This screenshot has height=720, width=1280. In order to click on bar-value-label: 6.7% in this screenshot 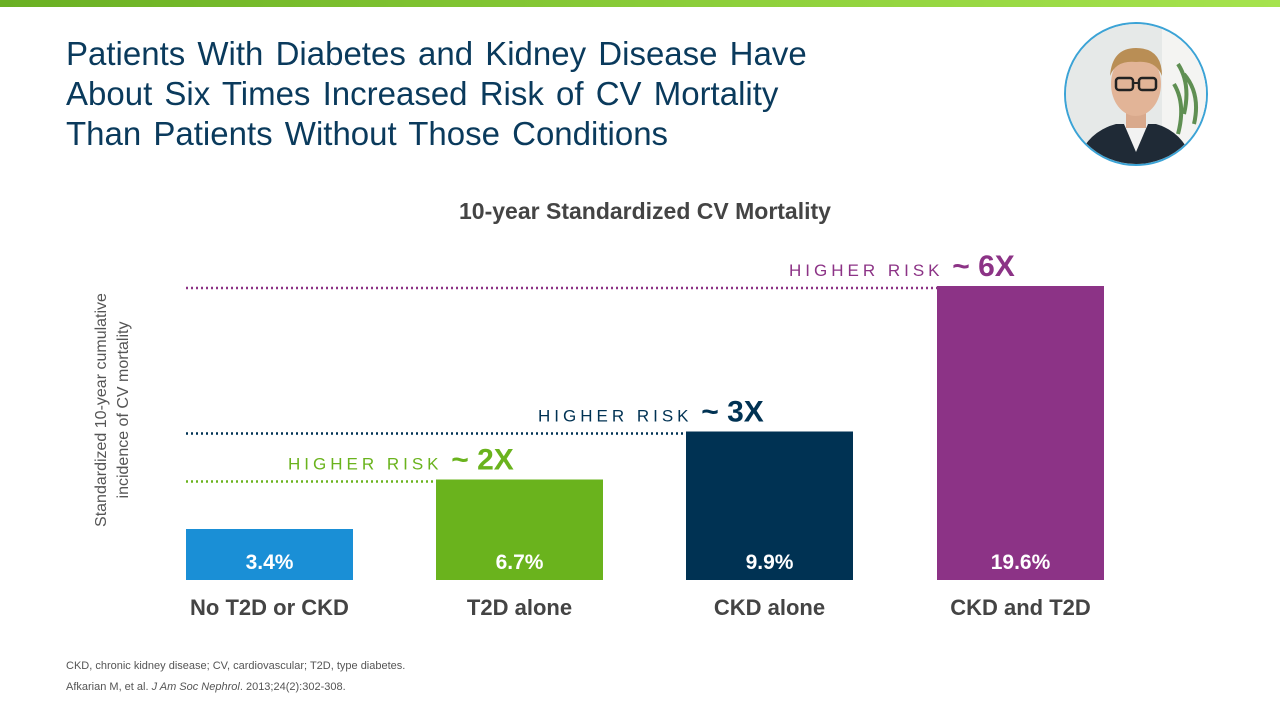, I will do `click(520, 562)`.